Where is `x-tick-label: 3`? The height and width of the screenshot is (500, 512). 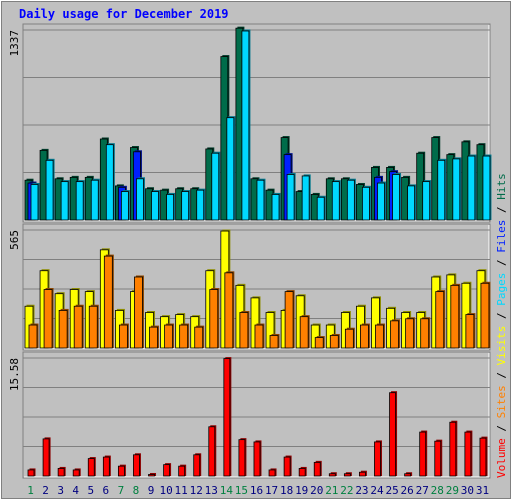 x-tick-label: 3 is located at coordinates (60, 490).